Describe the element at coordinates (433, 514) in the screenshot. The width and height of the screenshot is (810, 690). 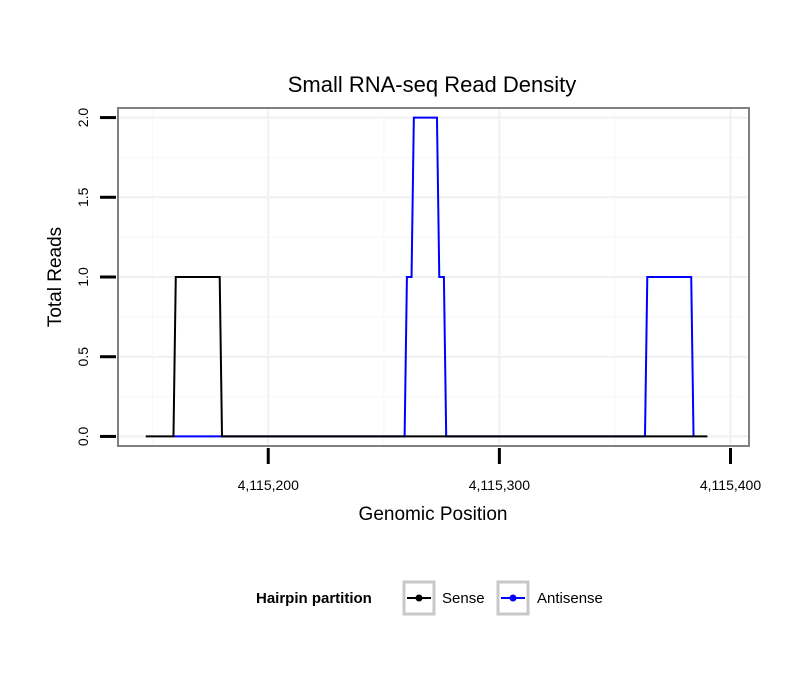
I see `x-axis-label: Genomic Position` at that location.